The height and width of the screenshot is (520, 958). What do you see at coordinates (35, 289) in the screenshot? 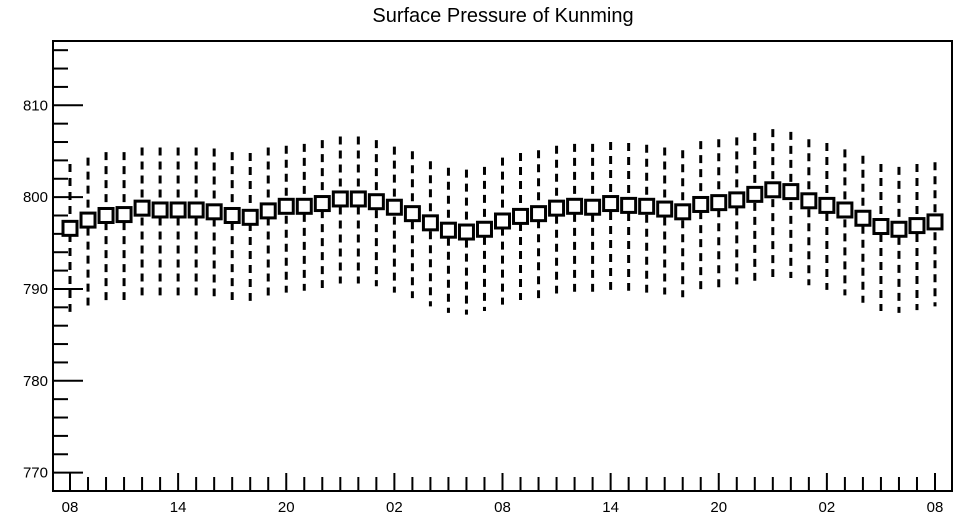
I see `y-tick-label: 790` at bounding box center [35, 289].